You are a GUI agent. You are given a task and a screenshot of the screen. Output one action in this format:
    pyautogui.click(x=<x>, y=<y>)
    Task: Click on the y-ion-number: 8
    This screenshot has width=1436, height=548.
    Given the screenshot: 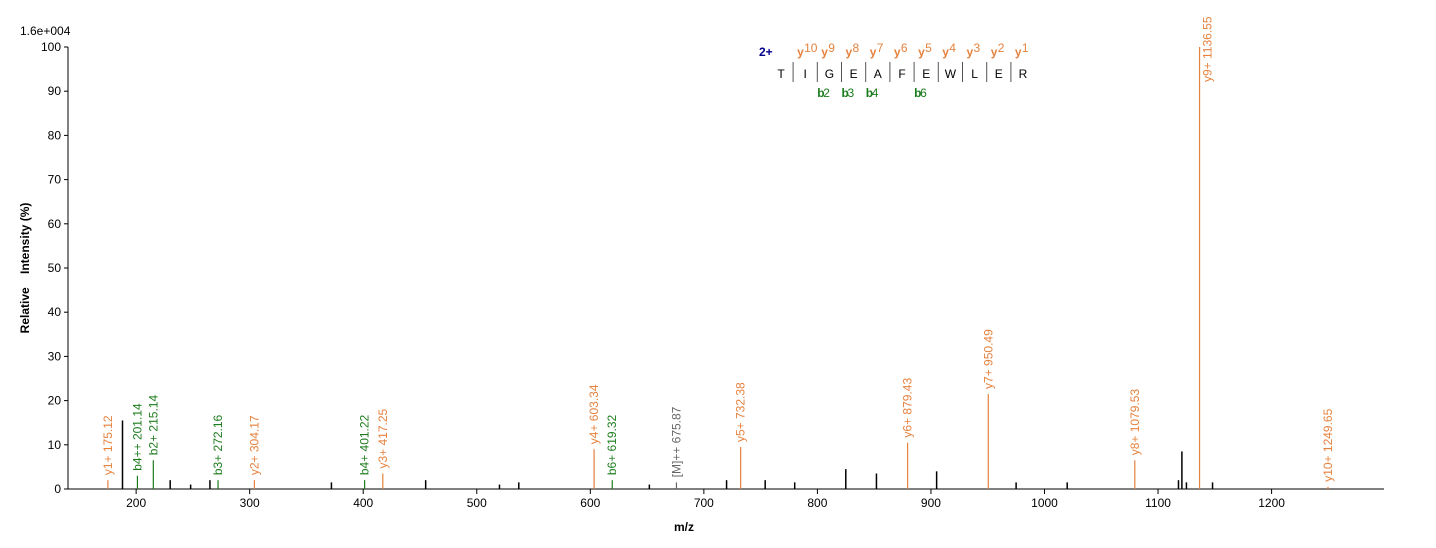 What is the action you would take?
    pyautogui.click(x=856, y=48)
    